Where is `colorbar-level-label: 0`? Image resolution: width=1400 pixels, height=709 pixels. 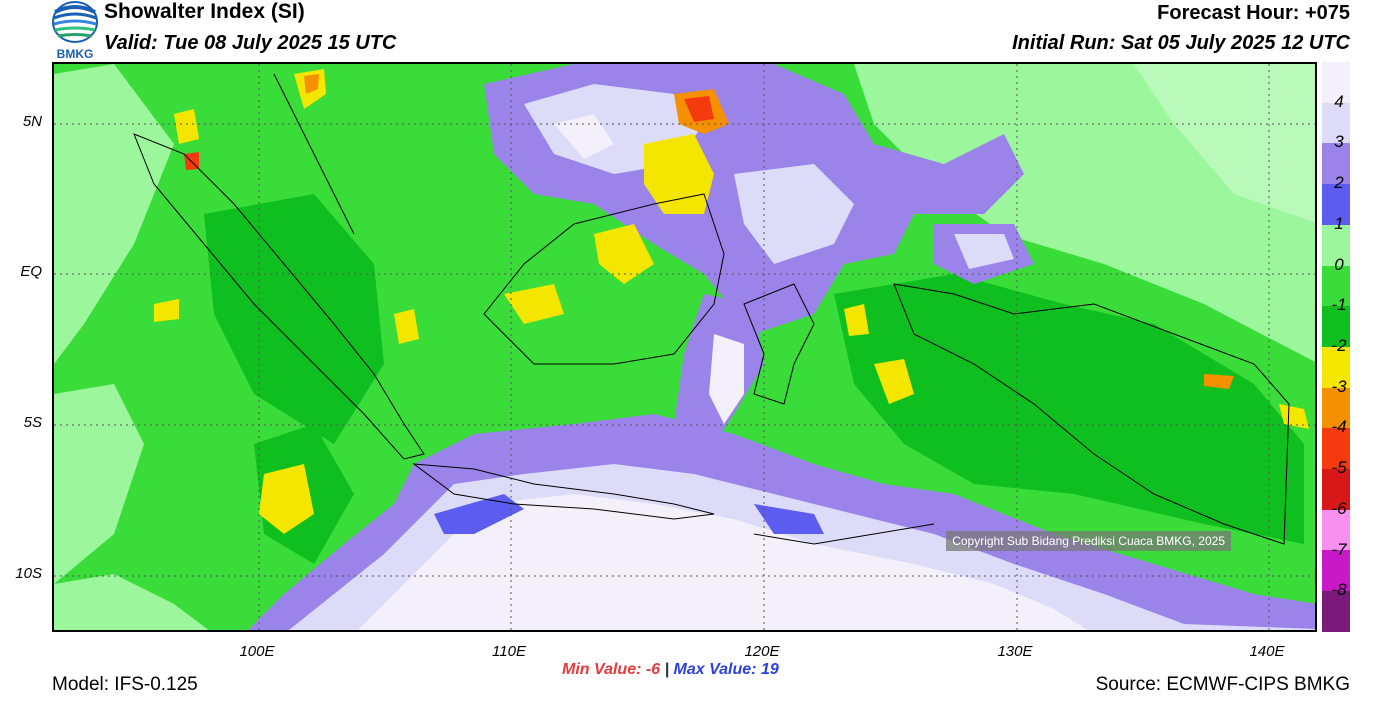 colorbar-level-label: 0 is located at coordinates (1339, 264).